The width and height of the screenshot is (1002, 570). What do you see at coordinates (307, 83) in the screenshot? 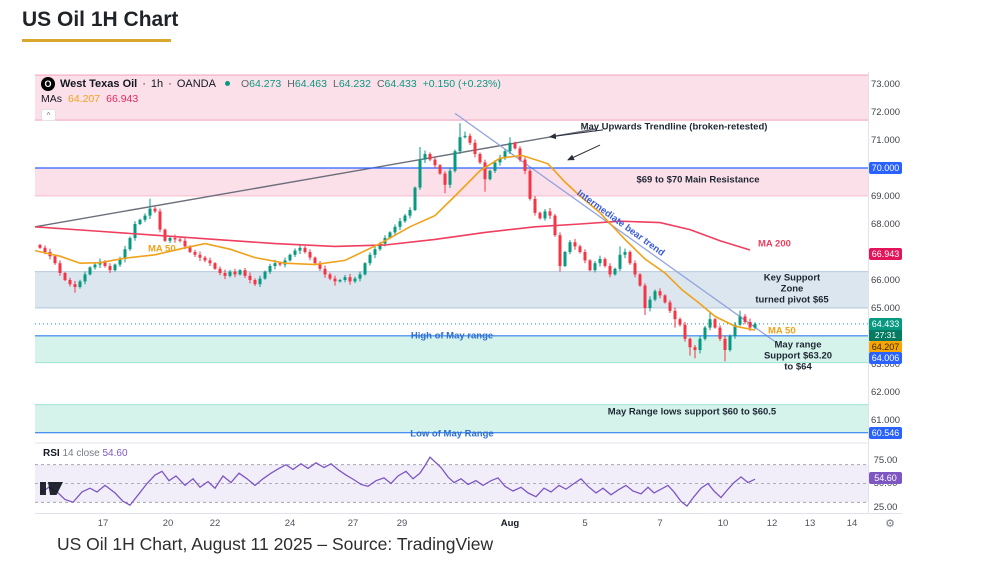
I see `ohlc-item: H64.463` at bounding box center [307, 83].